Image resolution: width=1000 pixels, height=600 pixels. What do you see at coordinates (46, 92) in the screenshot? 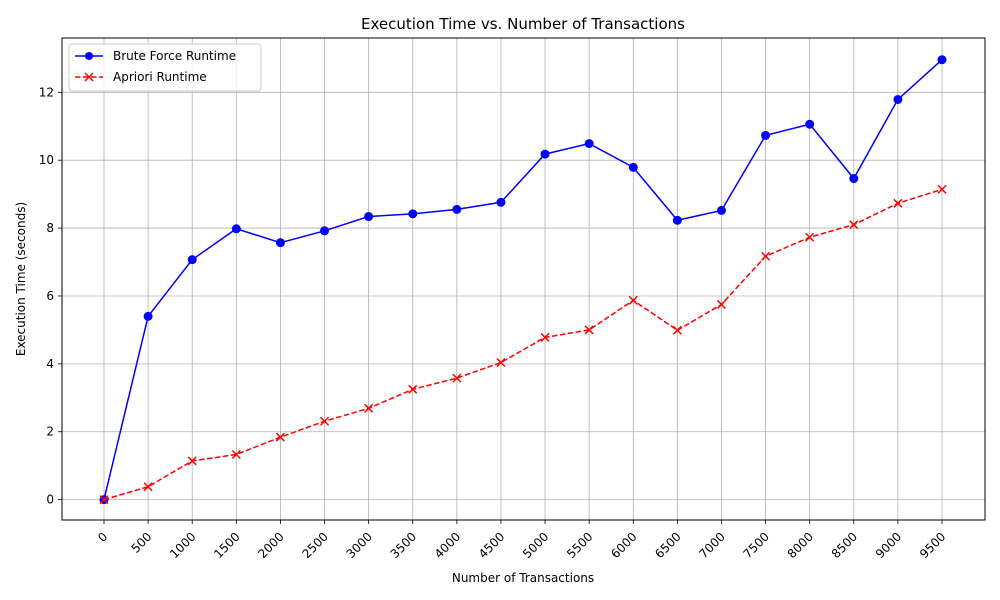
I see `y-tick-label: 12` at bounding box center [46, 92].